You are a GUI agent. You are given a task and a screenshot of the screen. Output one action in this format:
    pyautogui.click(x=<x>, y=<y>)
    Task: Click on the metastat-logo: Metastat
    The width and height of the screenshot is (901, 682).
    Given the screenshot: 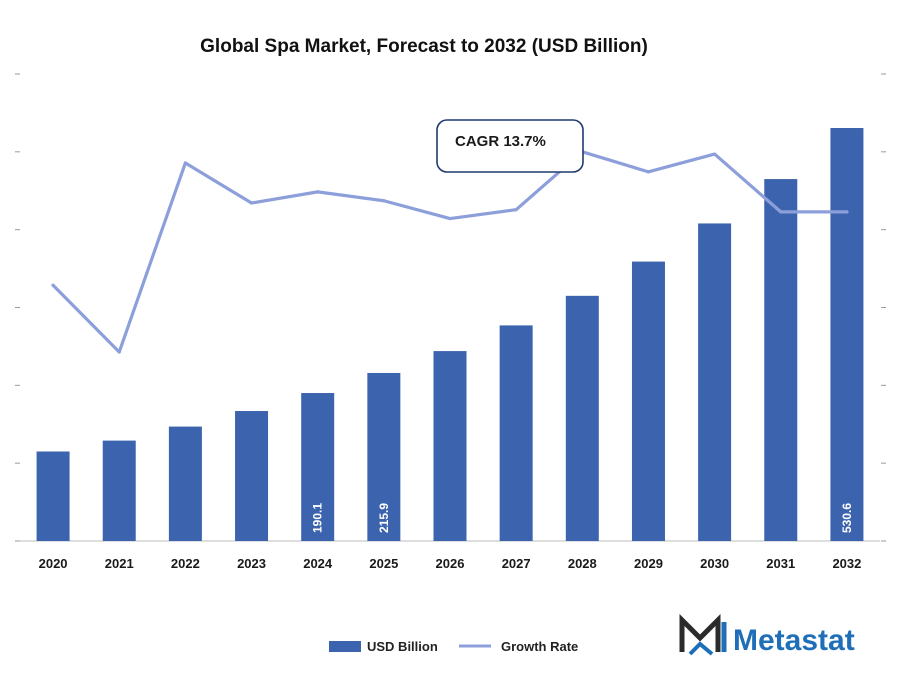 What is the action you would take?
    pyautogui.click(x=767, y=635)
    